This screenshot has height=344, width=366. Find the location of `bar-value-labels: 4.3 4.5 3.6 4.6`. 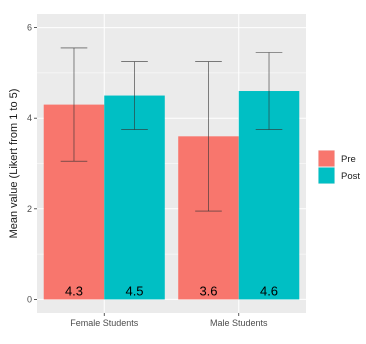

bar-value-labels: 4.3 4.5 3.6 4.6 is located at coordinates (171, 290).